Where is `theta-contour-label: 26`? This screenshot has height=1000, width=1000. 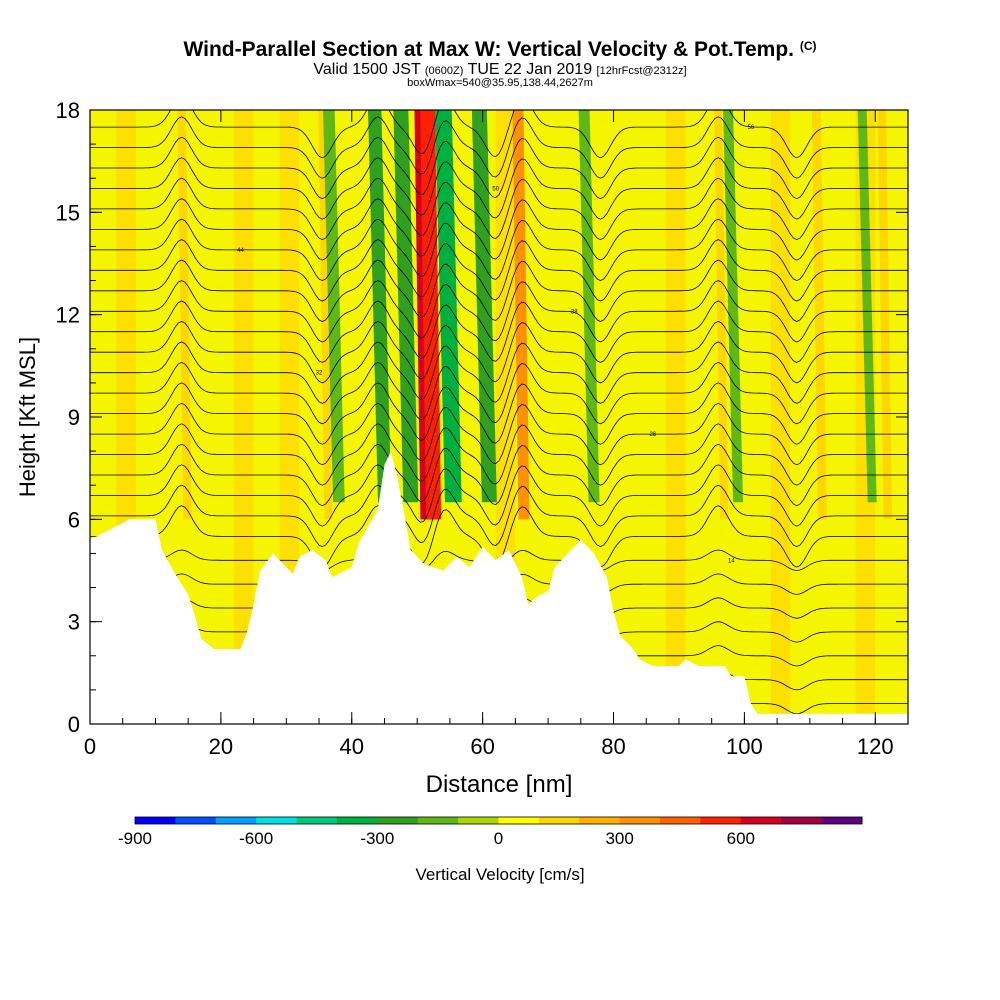
theta-contour-label: 26 is located at coordinates (652, 435).